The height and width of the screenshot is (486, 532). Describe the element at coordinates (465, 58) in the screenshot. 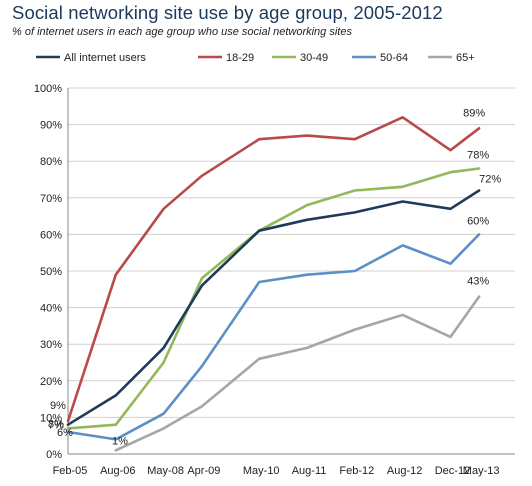

I see `legend-label: 65+` at that location.